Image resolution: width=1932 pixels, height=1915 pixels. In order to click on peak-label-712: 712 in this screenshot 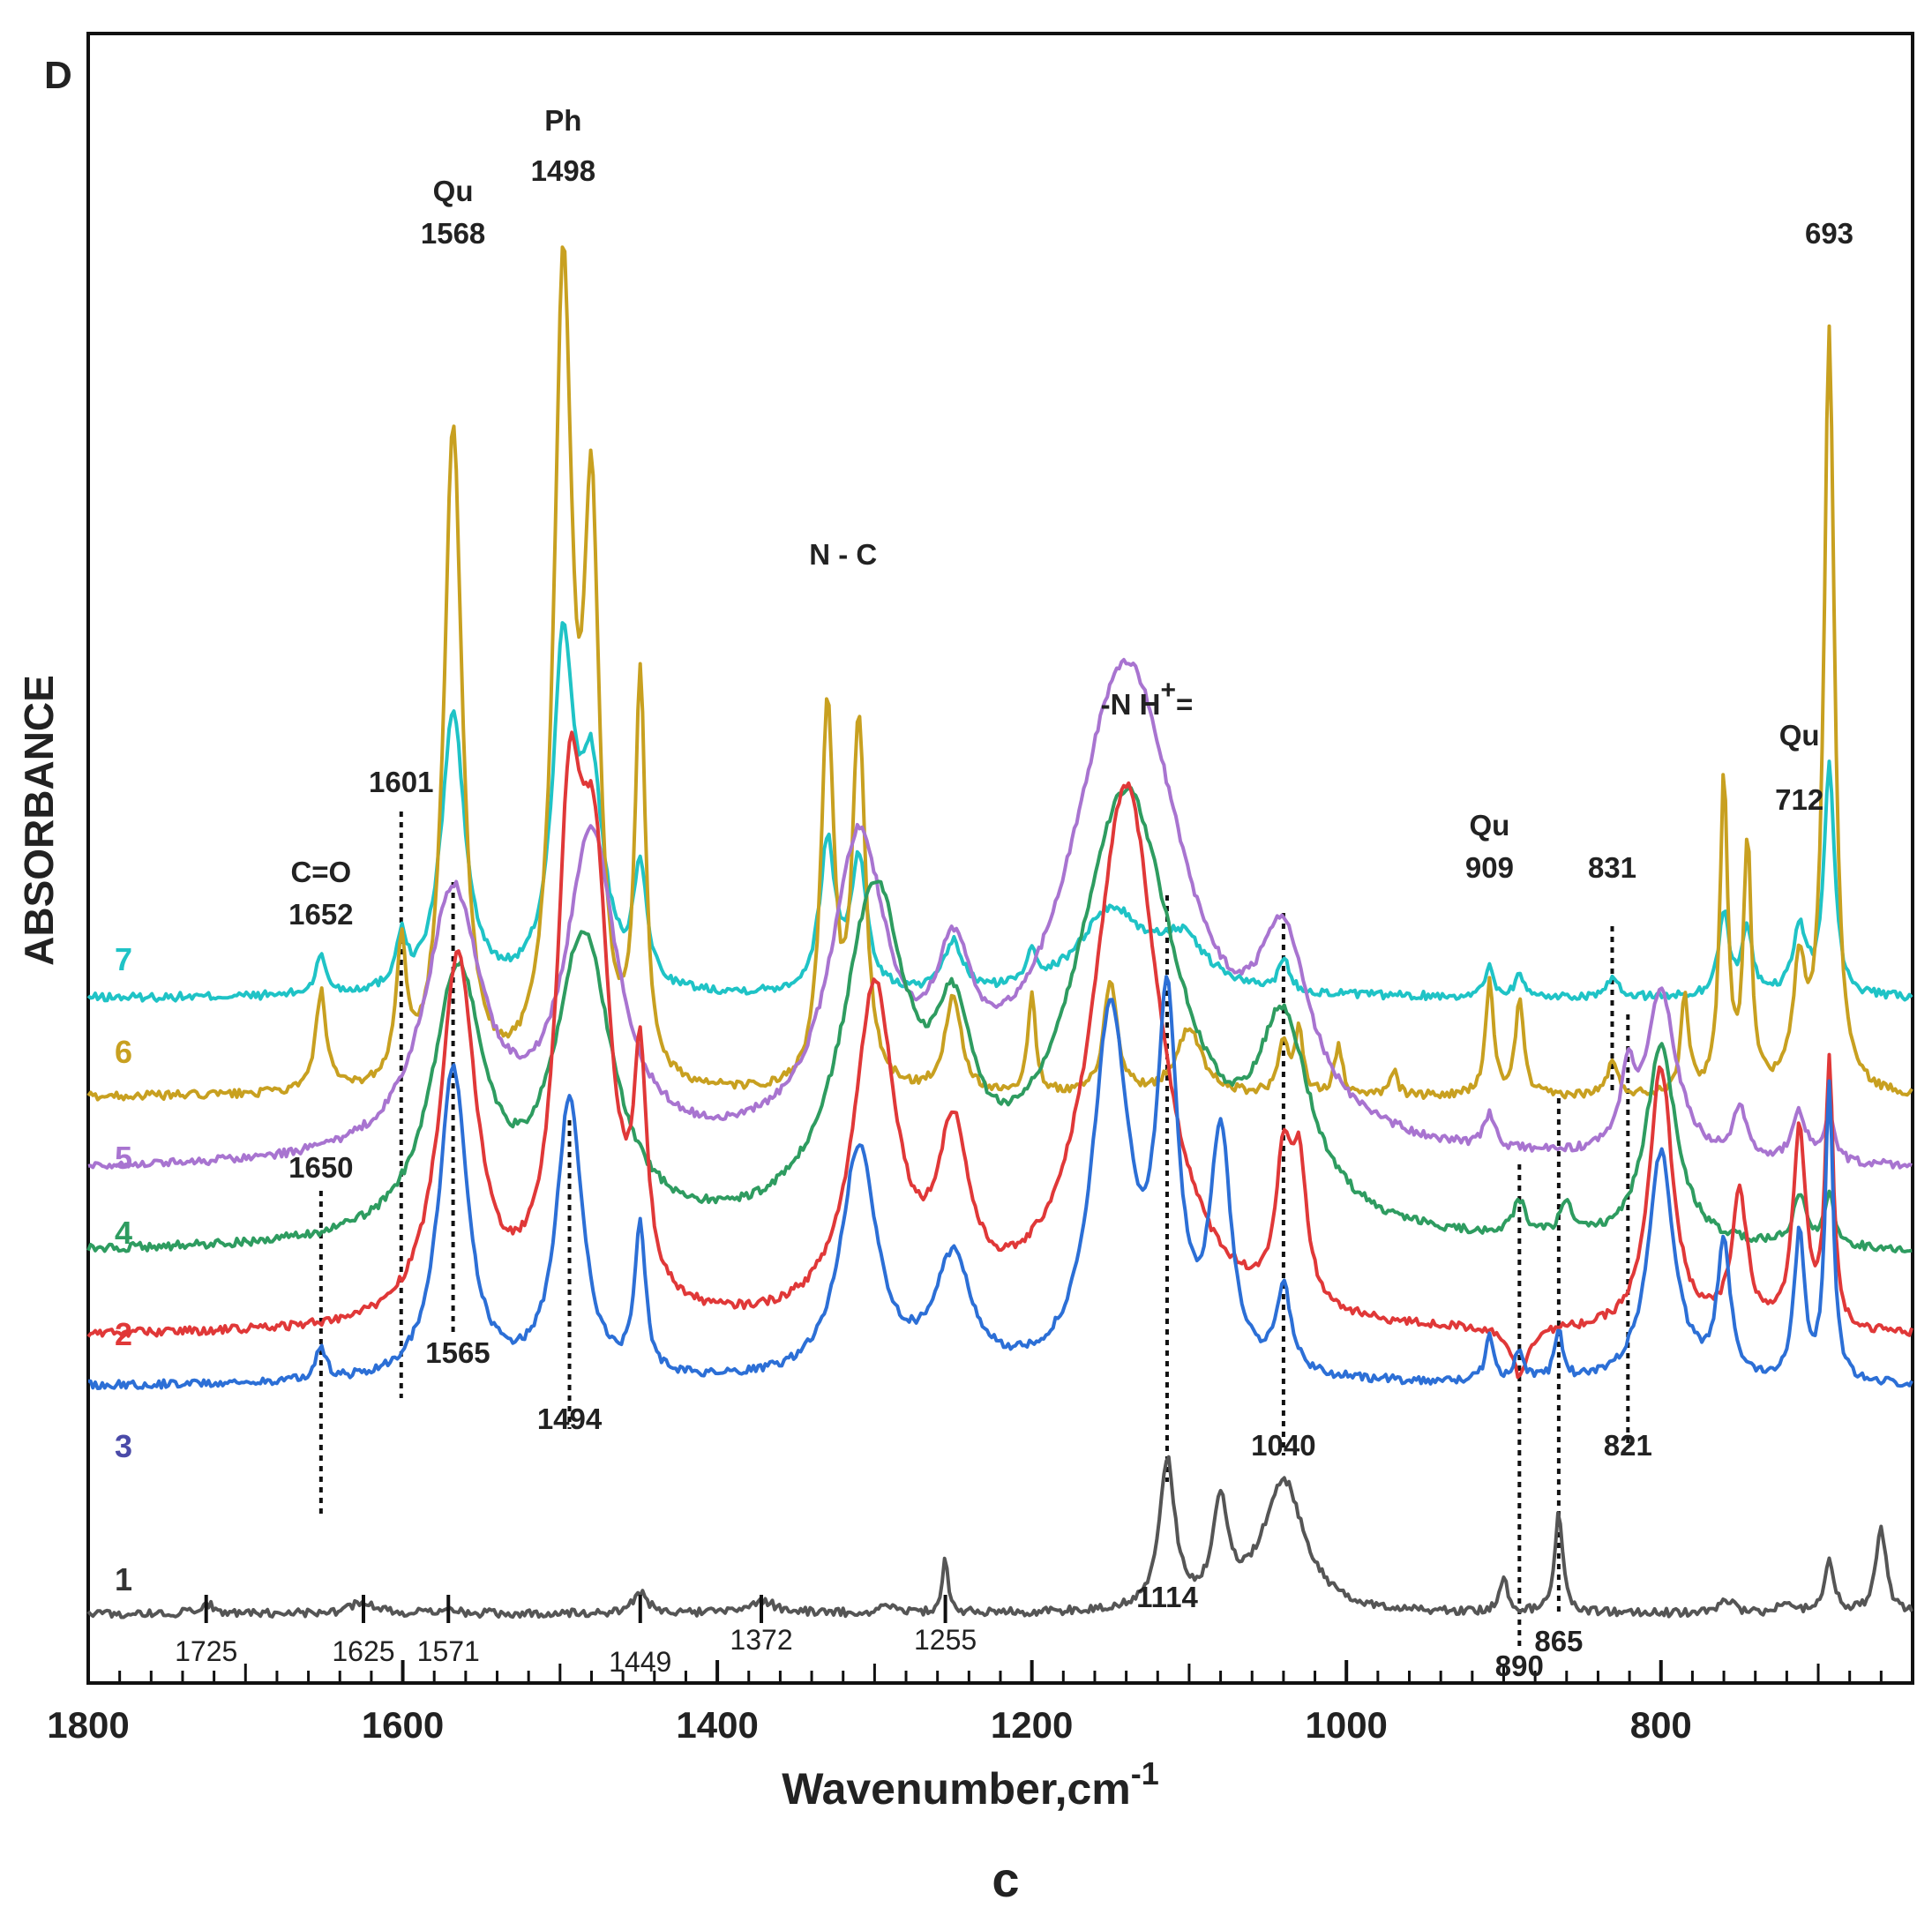, I will do `click(1799, 799)`.